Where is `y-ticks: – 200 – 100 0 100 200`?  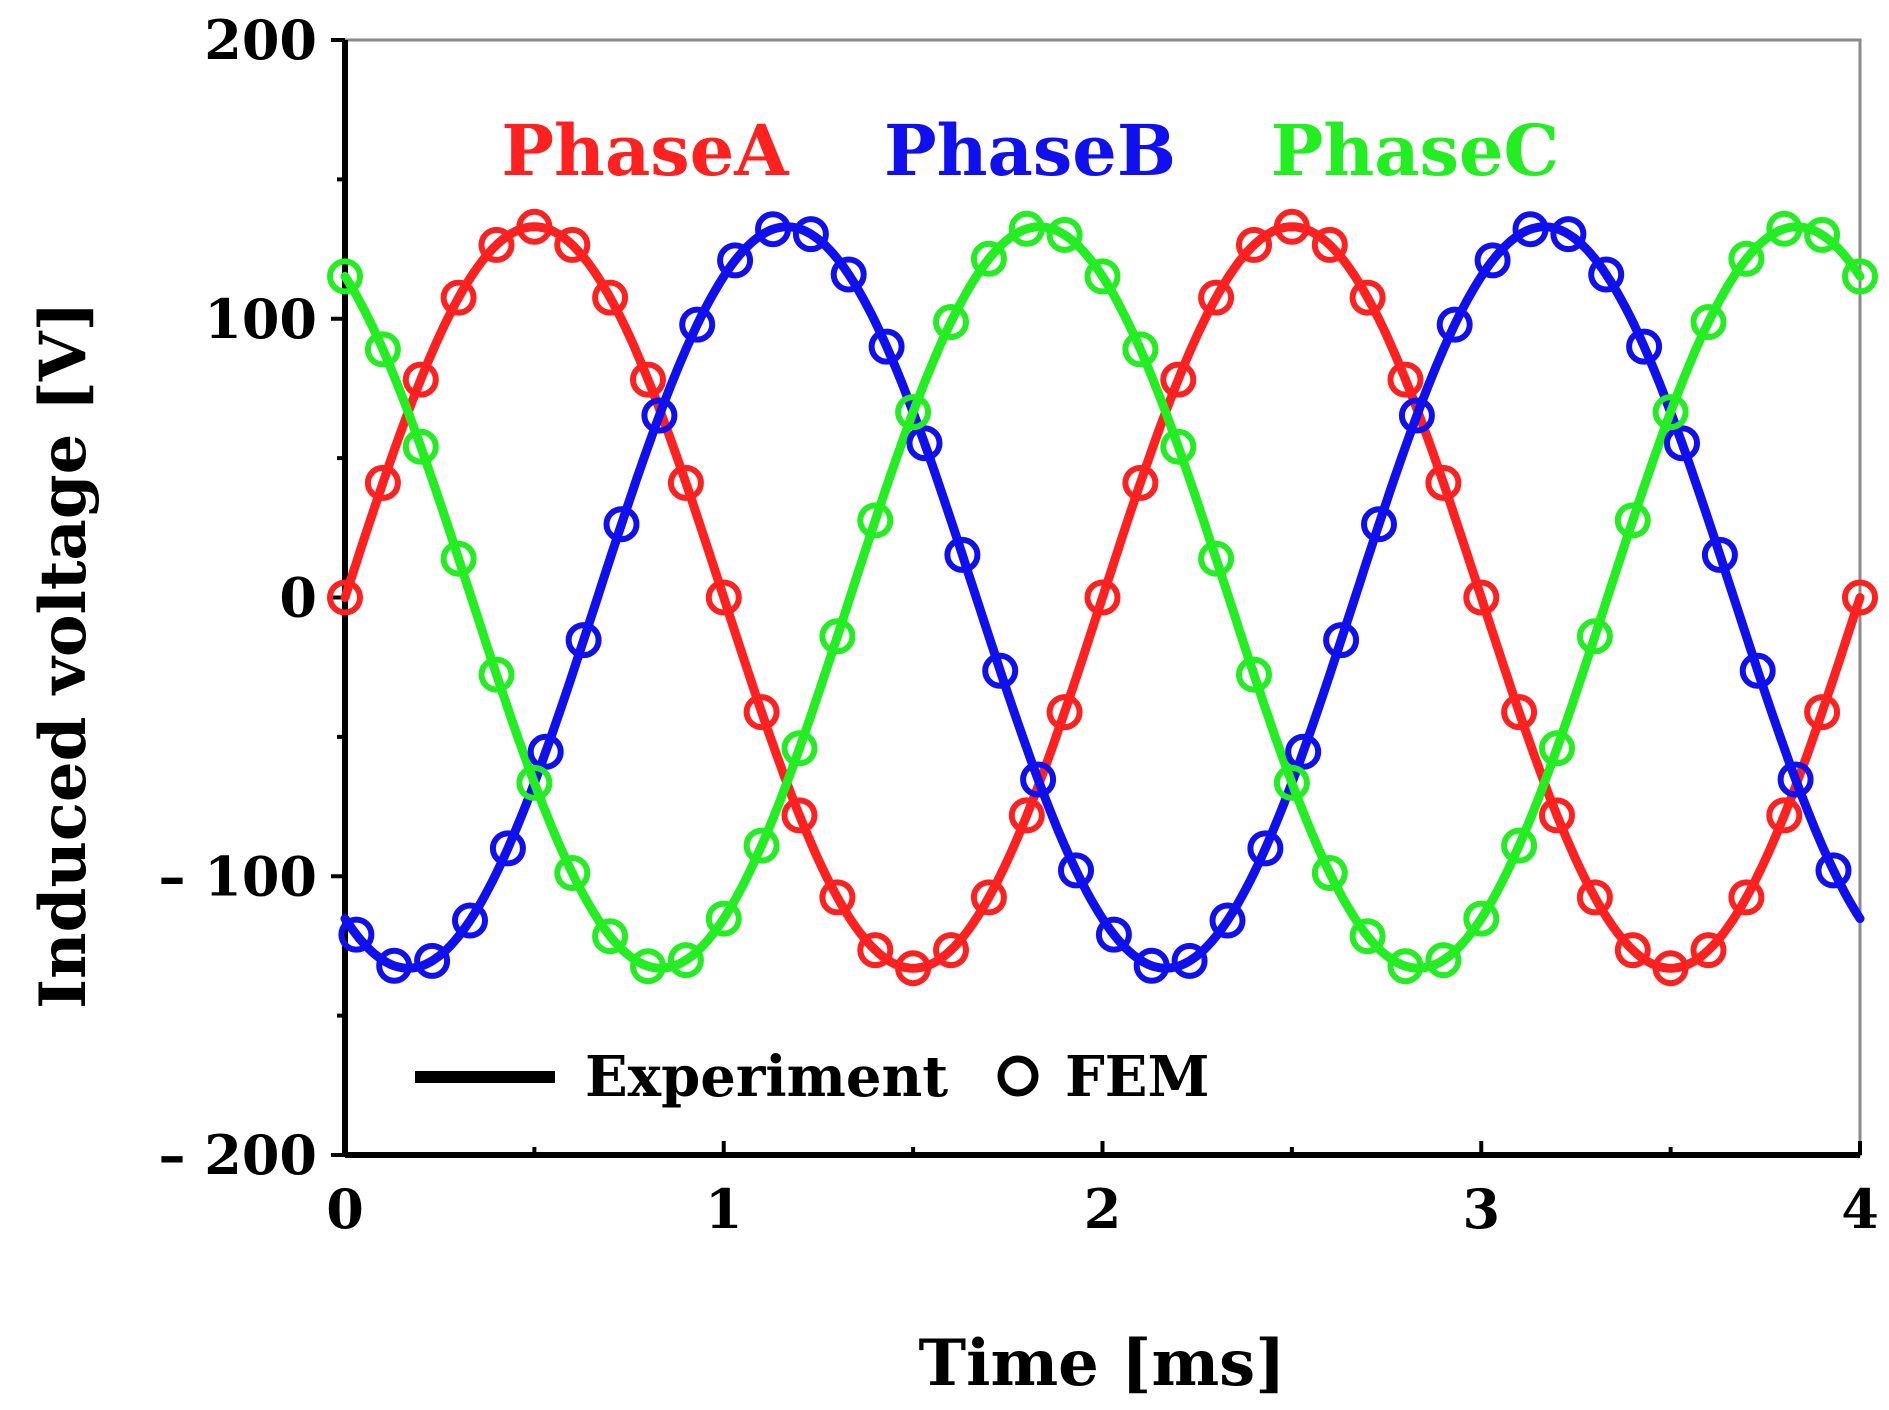 y-ticks: – 200 – 100 0 100 200 is located at coordinates (251, 597).